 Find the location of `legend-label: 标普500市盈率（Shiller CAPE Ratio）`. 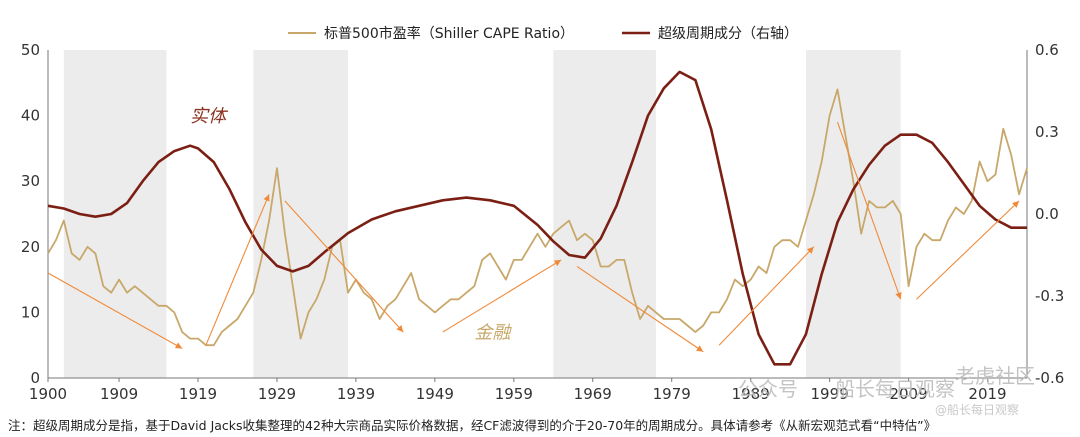

legend-label: 标普500市盈率（Shiller CAPE Ratio） is located at coordinates (449, 33).